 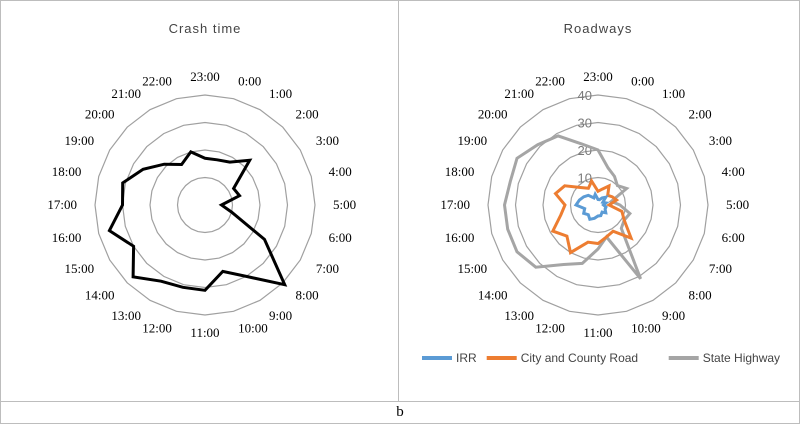 What do you see at coordinates (579, 358) in the screenshot?
I see `legend-label: City and County Road` at bounding box center [579, 358].